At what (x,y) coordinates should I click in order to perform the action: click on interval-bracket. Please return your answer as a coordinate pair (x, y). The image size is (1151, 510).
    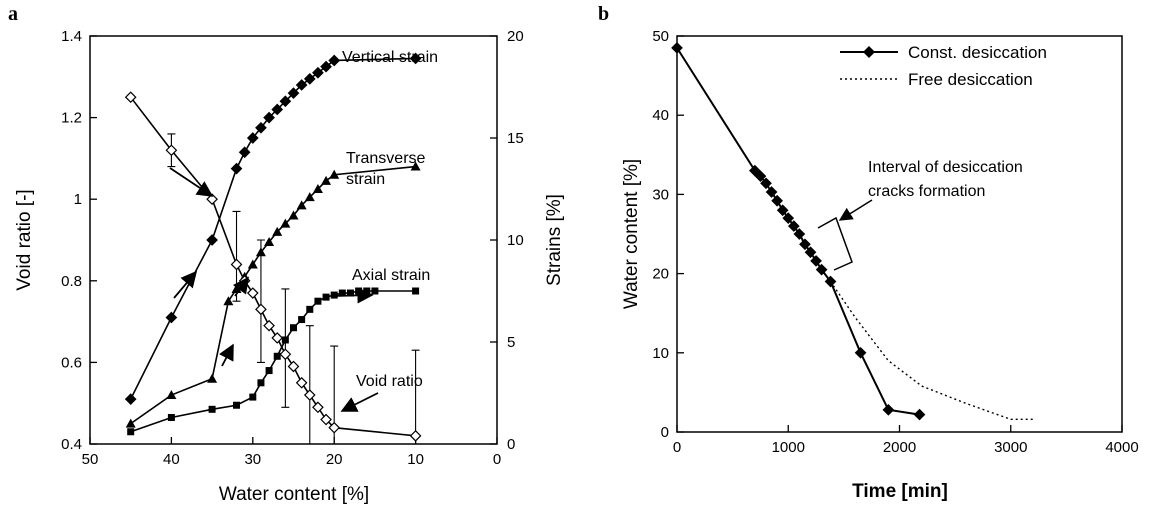
    Looking at the image, I should click on (835, 243).